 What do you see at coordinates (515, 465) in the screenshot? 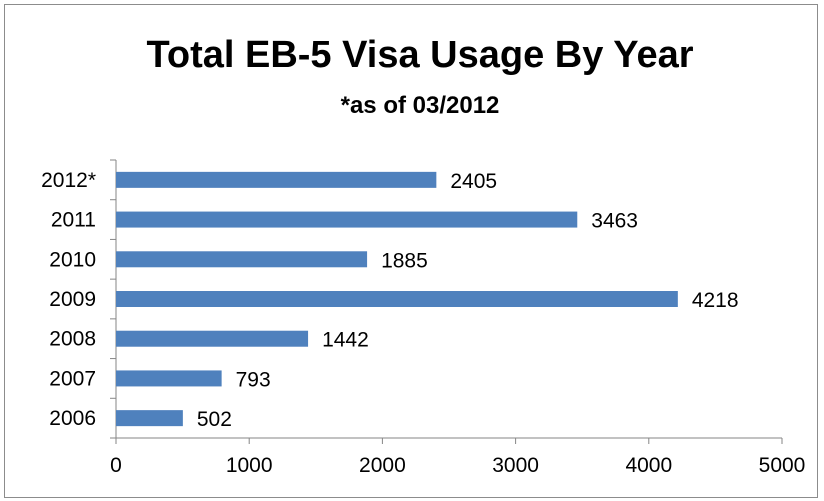
I see `x-tick-label: 3000` at bounding box center [515, 465].